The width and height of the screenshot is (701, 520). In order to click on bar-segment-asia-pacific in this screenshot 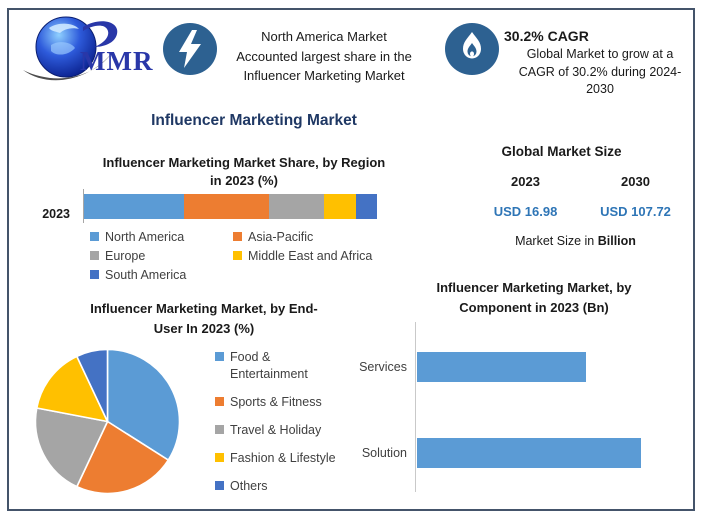, I will do `click(226, 206)`.